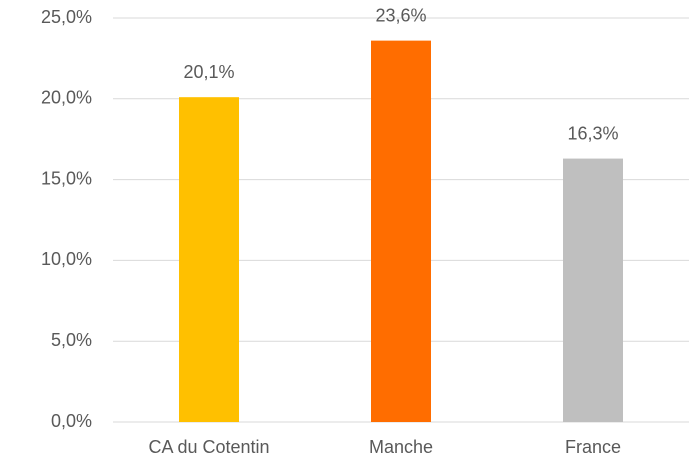 This screenshot has height=462, width=691. What do you see at coordinates (71, 421) in the screenshot?
I see `y-tick-label: 0,0%` at bounding box center [71, 421].